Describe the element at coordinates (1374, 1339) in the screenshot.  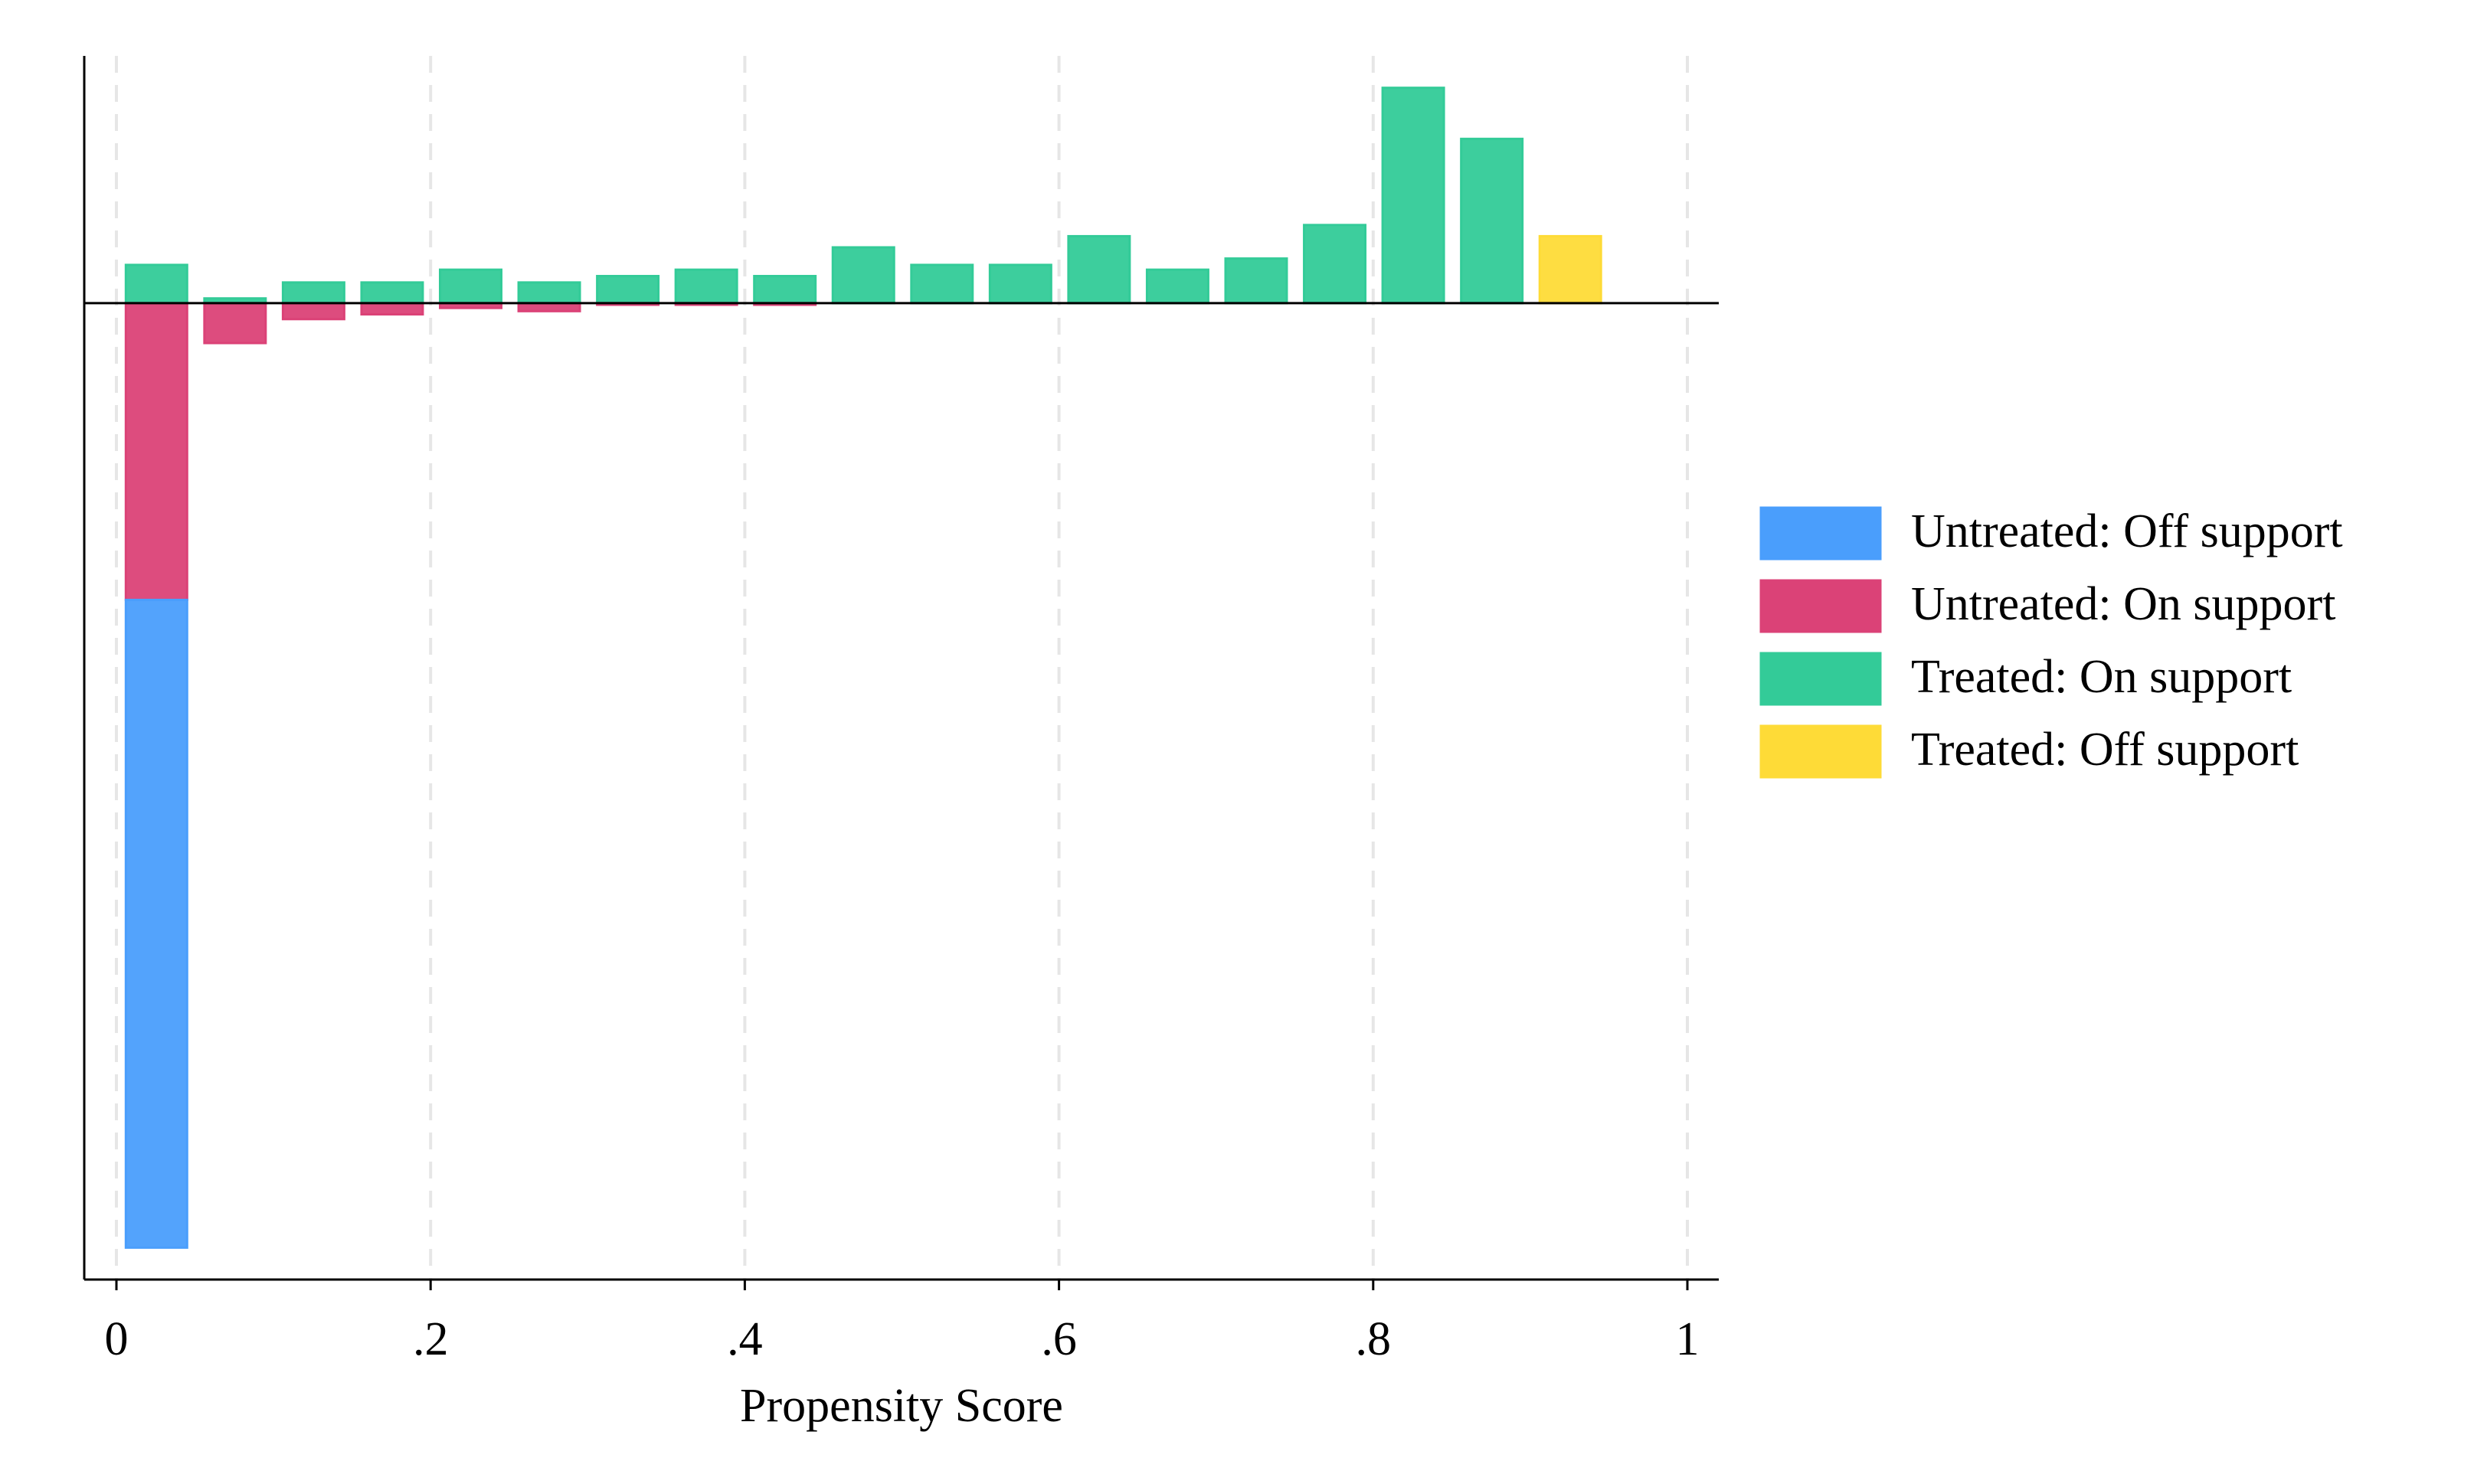
I see `x-tick-label: .8` at that location.